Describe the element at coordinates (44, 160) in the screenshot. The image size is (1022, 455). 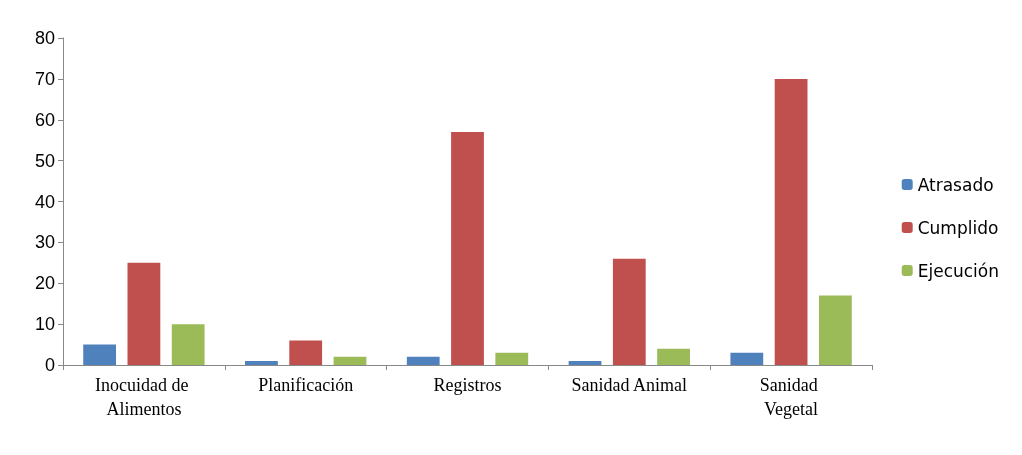
I see `y-tick-label: 50` at that location.